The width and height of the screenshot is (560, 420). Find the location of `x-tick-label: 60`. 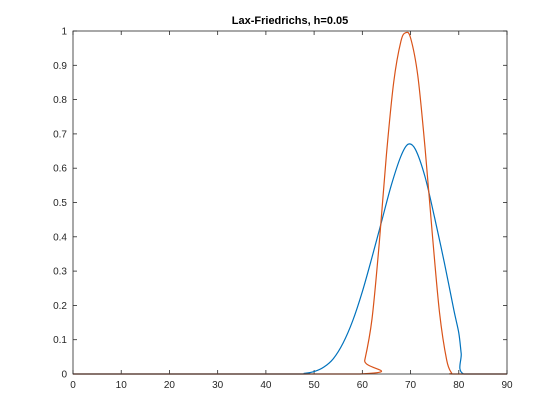

x-tick-label: 60 is located at coordinates (363, 385).